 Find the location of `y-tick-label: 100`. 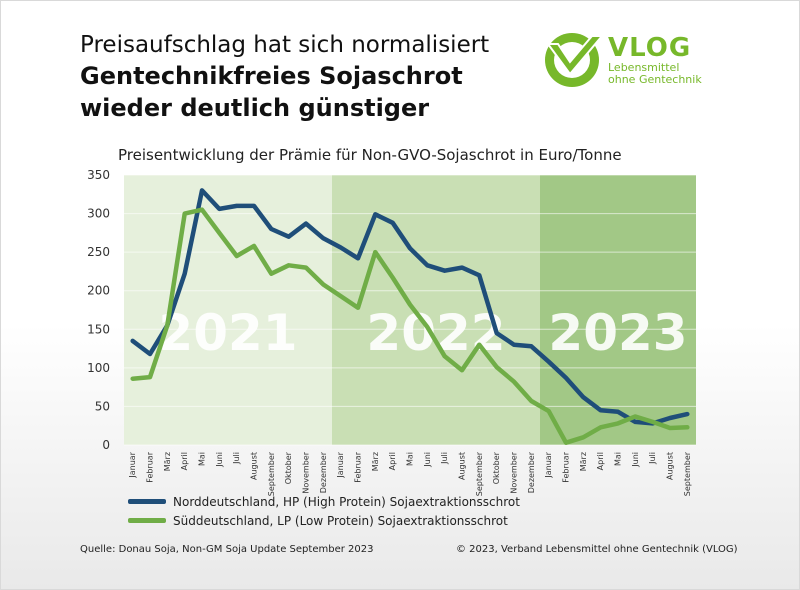

y-tick-label: 100 is located at coordinates (98, 368).